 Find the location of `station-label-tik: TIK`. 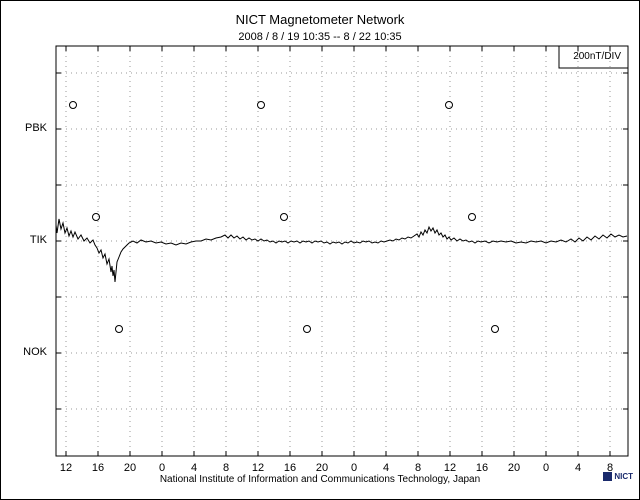

station-label-tik: TIK is located at coordinates (38, 240).